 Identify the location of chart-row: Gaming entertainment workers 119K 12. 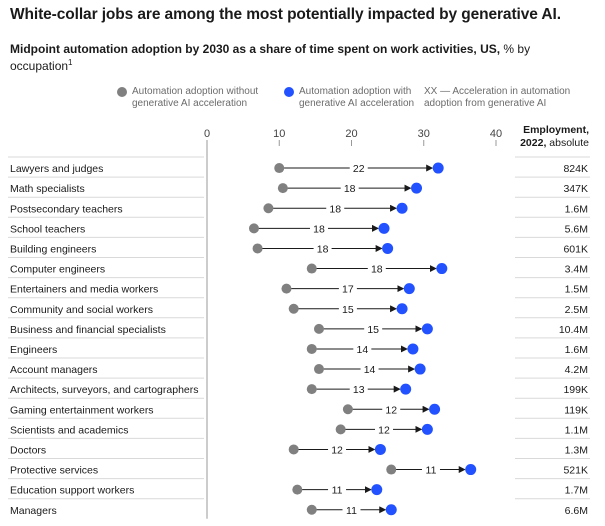
(299, 406).